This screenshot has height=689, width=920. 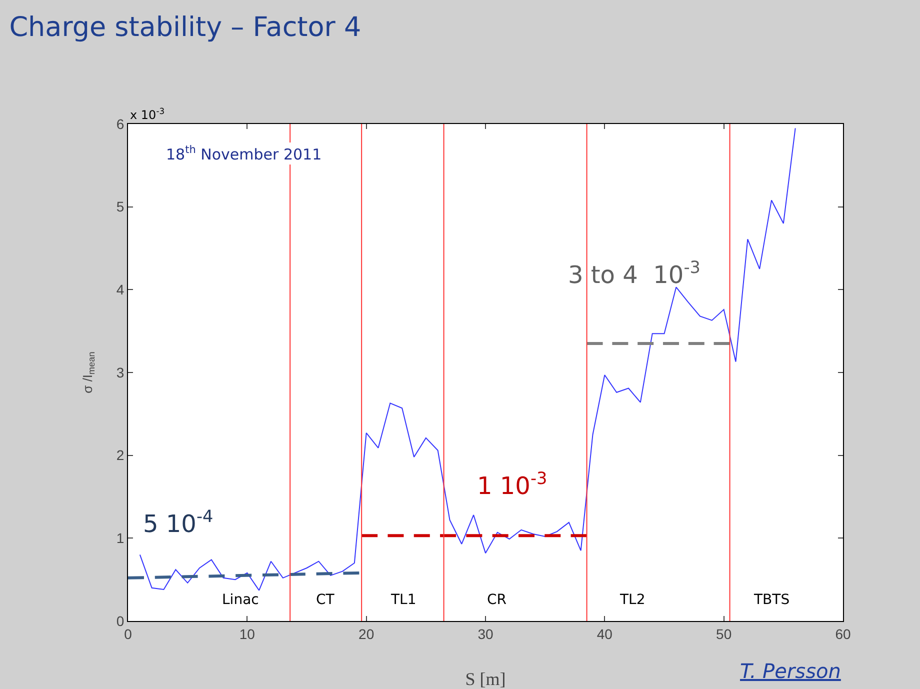 I want to click on annotation: CT, so click(x=325, y=600).